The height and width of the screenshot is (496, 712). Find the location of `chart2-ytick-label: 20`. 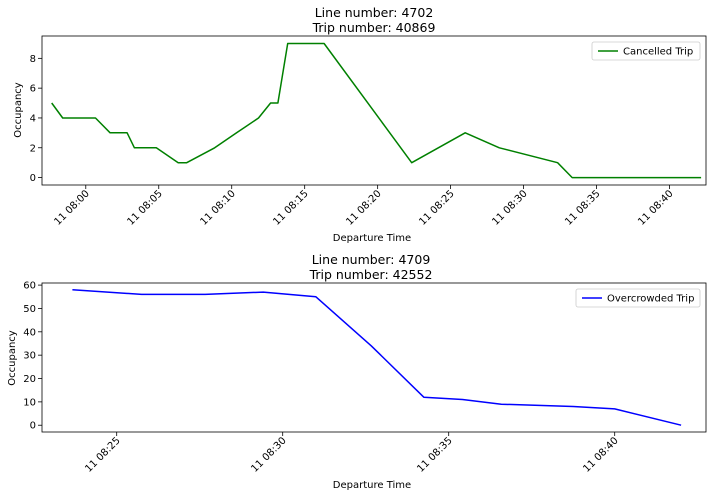

chart2-ytick-label: 20 is located at coordinates (29, 379).